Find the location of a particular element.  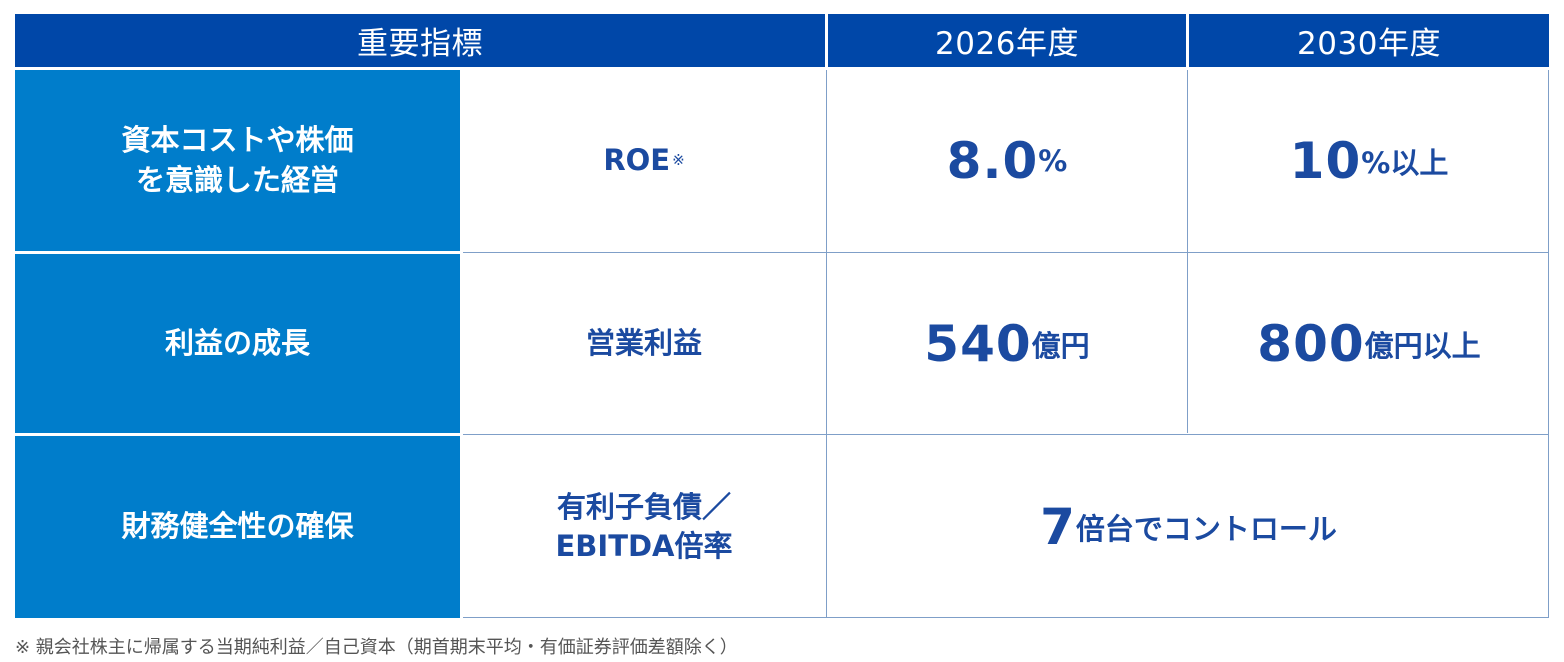

header-2026: 2026年度 is located at coordinates (1007, 40).